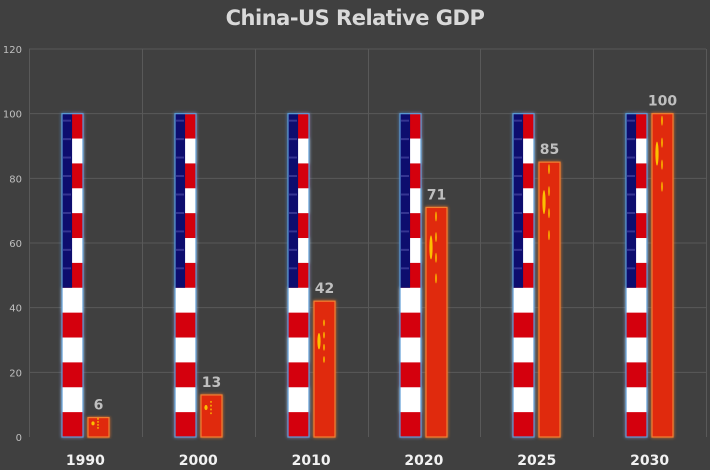 The height and width of the screenshot is (470, 710). Describe the element at coordinates (211, 383) in the screenshot. I see `data-label-china: 13` at that location.